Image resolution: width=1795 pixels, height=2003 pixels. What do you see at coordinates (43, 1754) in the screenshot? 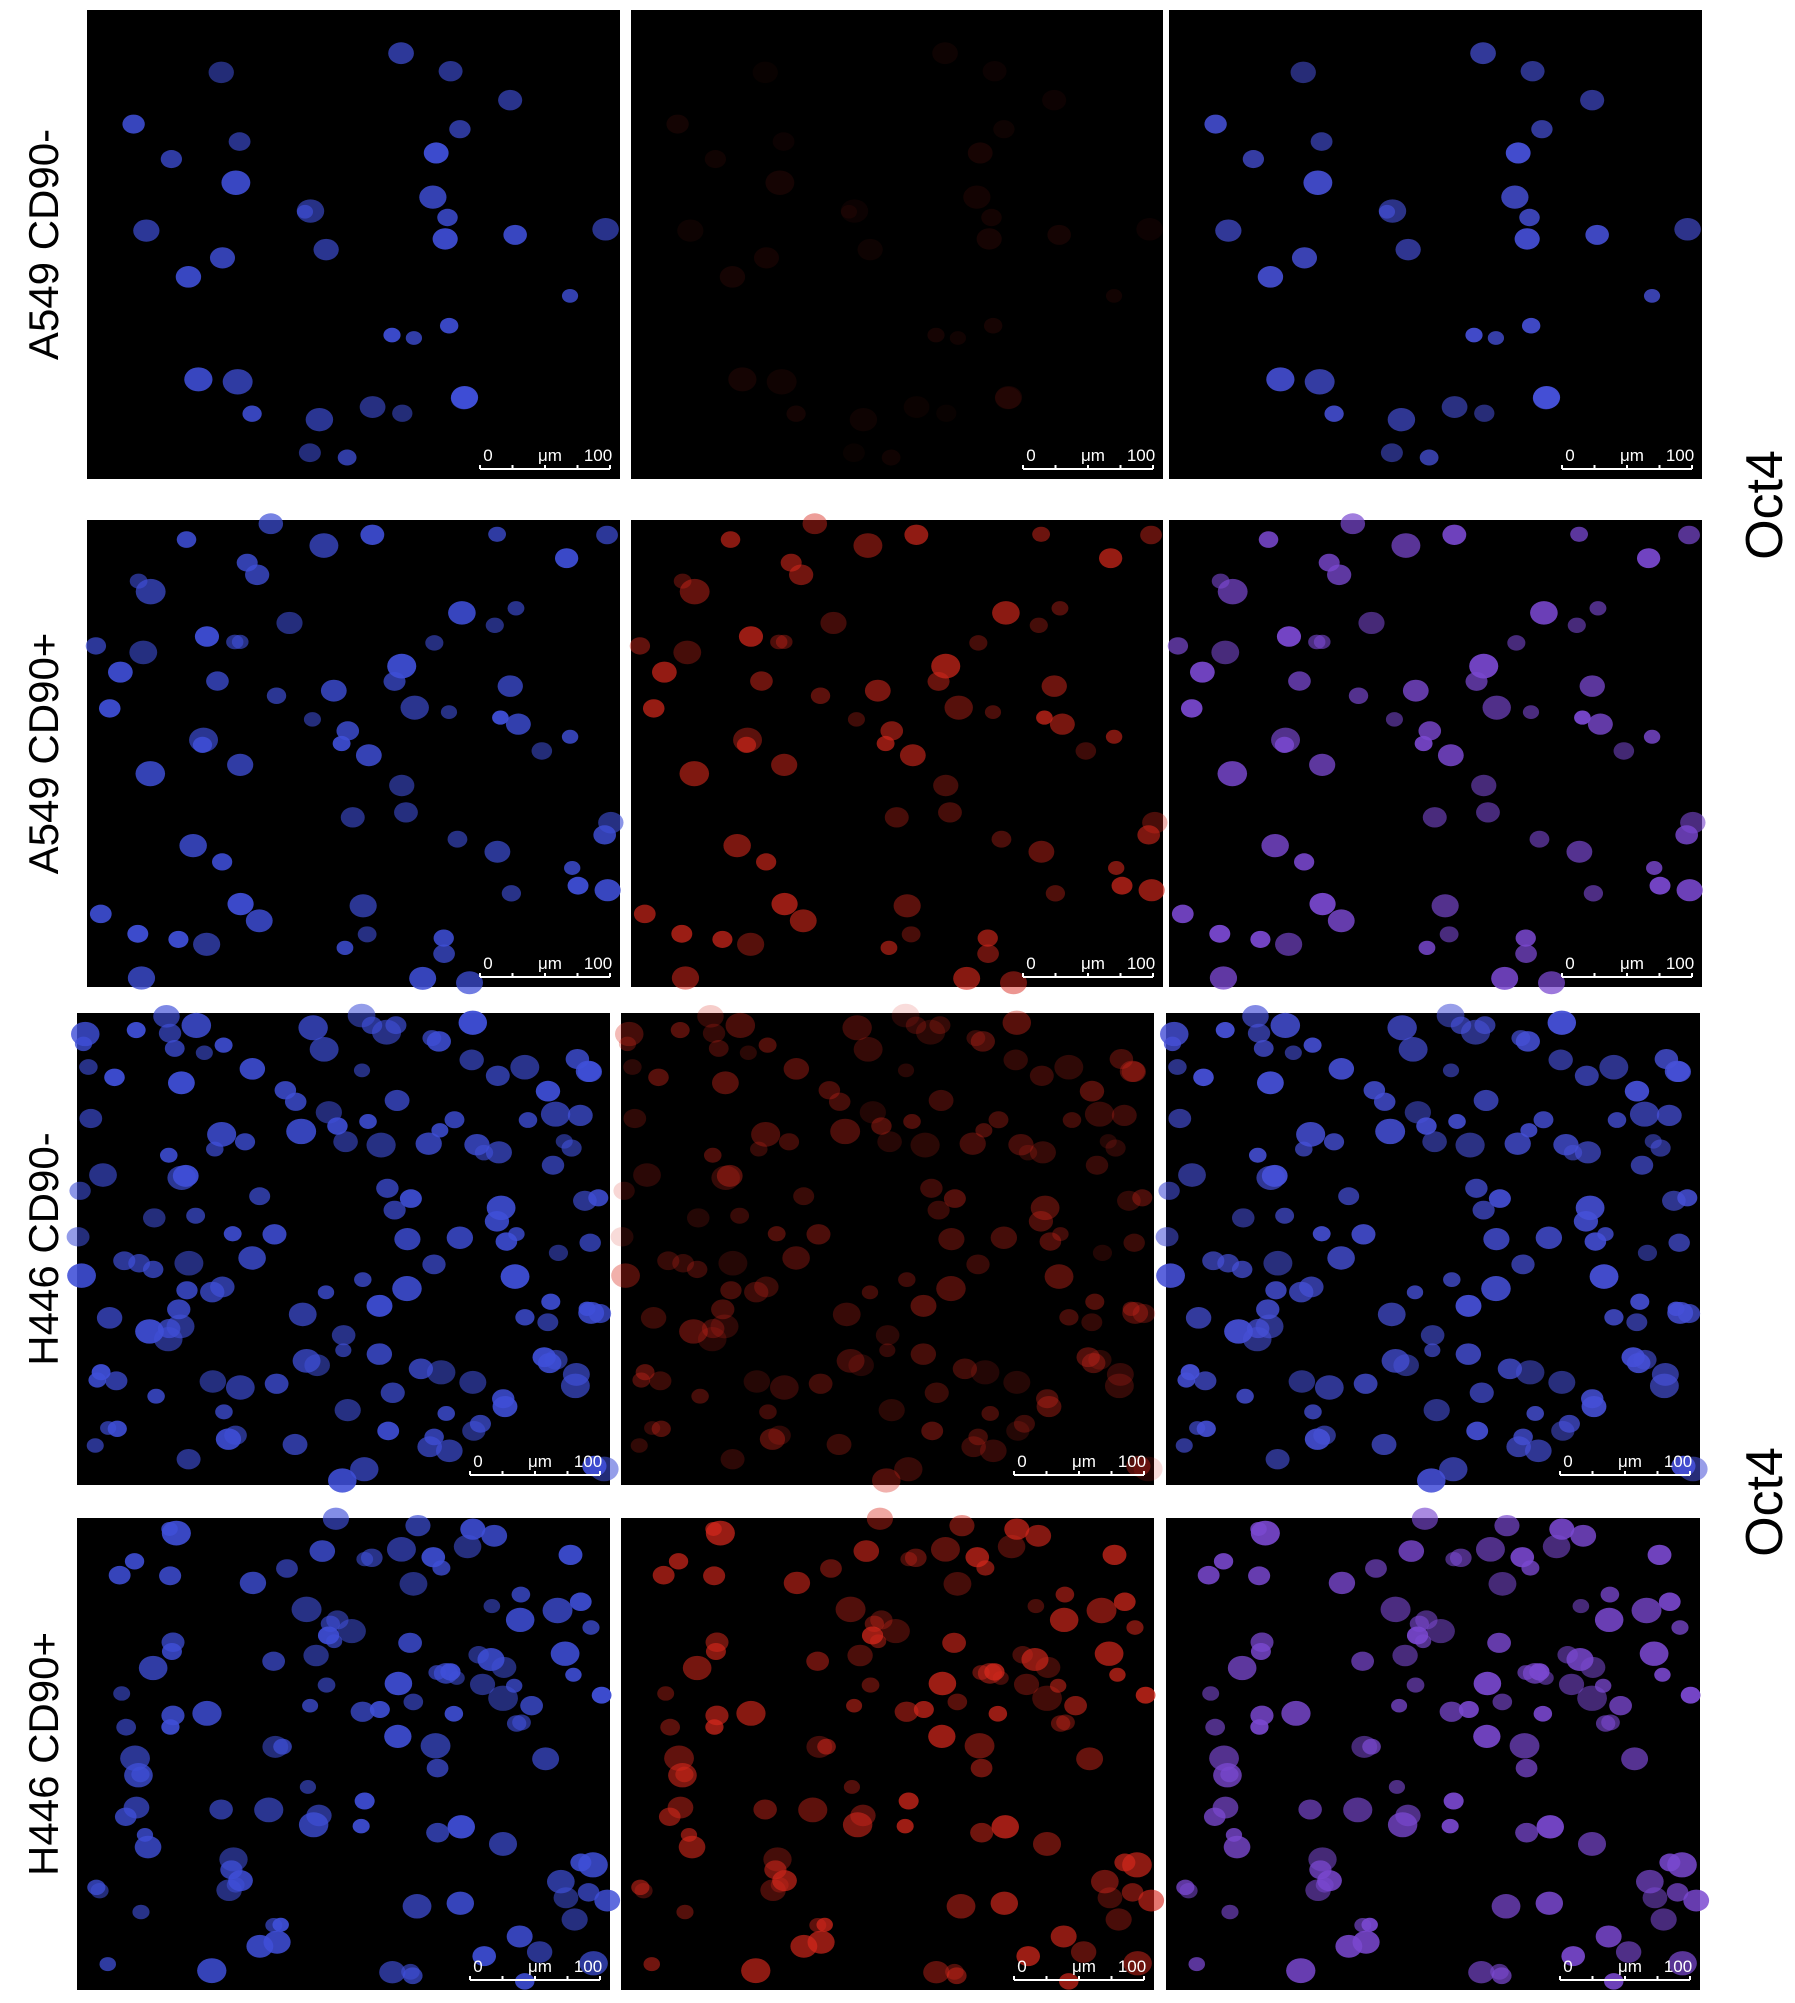
I see `row-label: H446 CD90+` at bounding box center [43, 1754].